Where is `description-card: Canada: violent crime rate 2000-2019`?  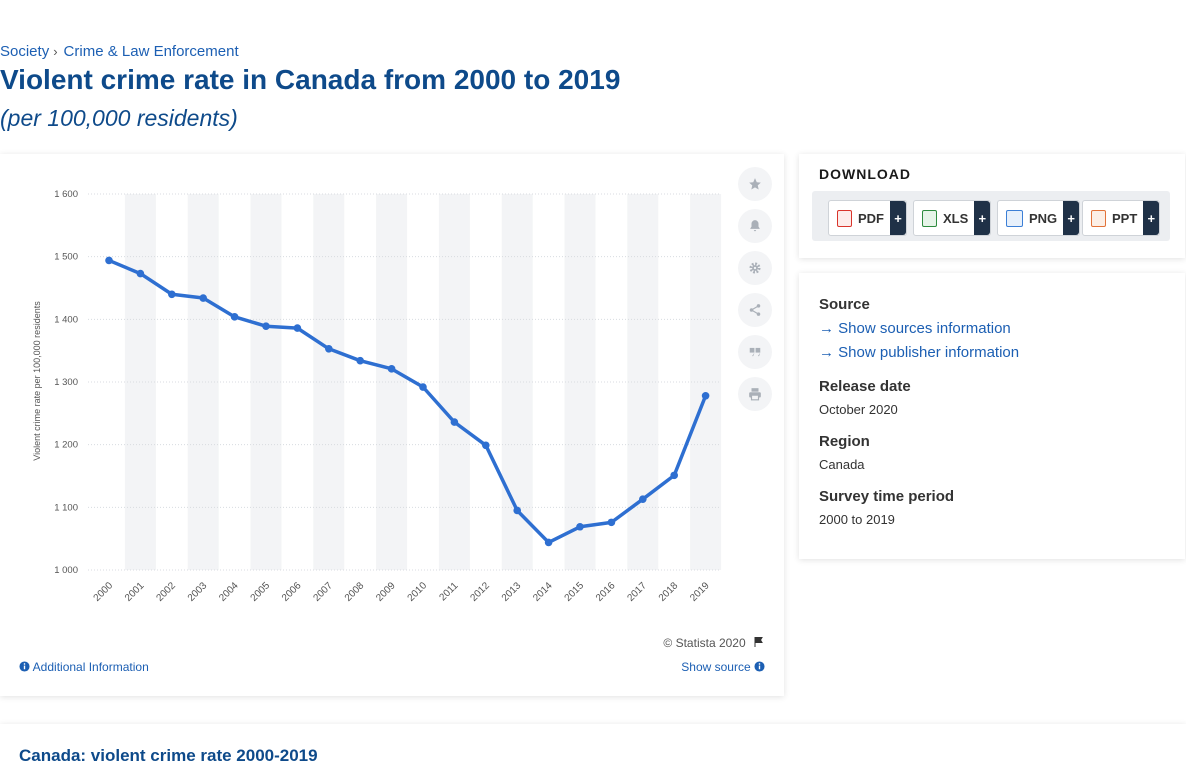 description-card: Canada: violent crime rate 2000-2019 is located at coordinates (593, 754).